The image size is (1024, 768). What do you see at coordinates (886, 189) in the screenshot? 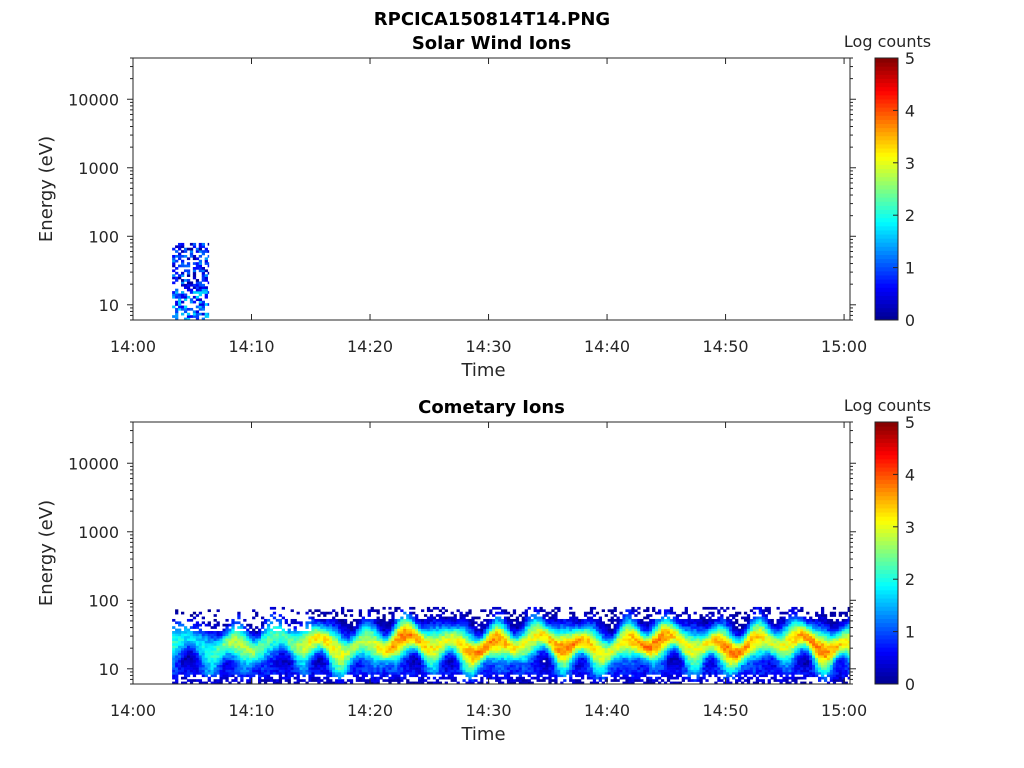
I see `colorbar-box` at bounding box center [886, 189].